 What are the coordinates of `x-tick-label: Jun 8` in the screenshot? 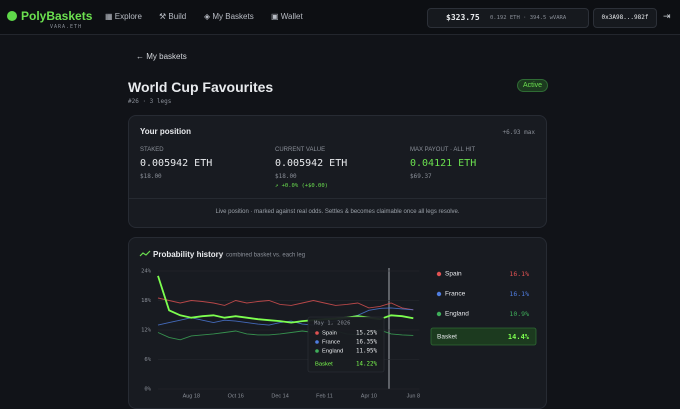 It's located at (413, 396).